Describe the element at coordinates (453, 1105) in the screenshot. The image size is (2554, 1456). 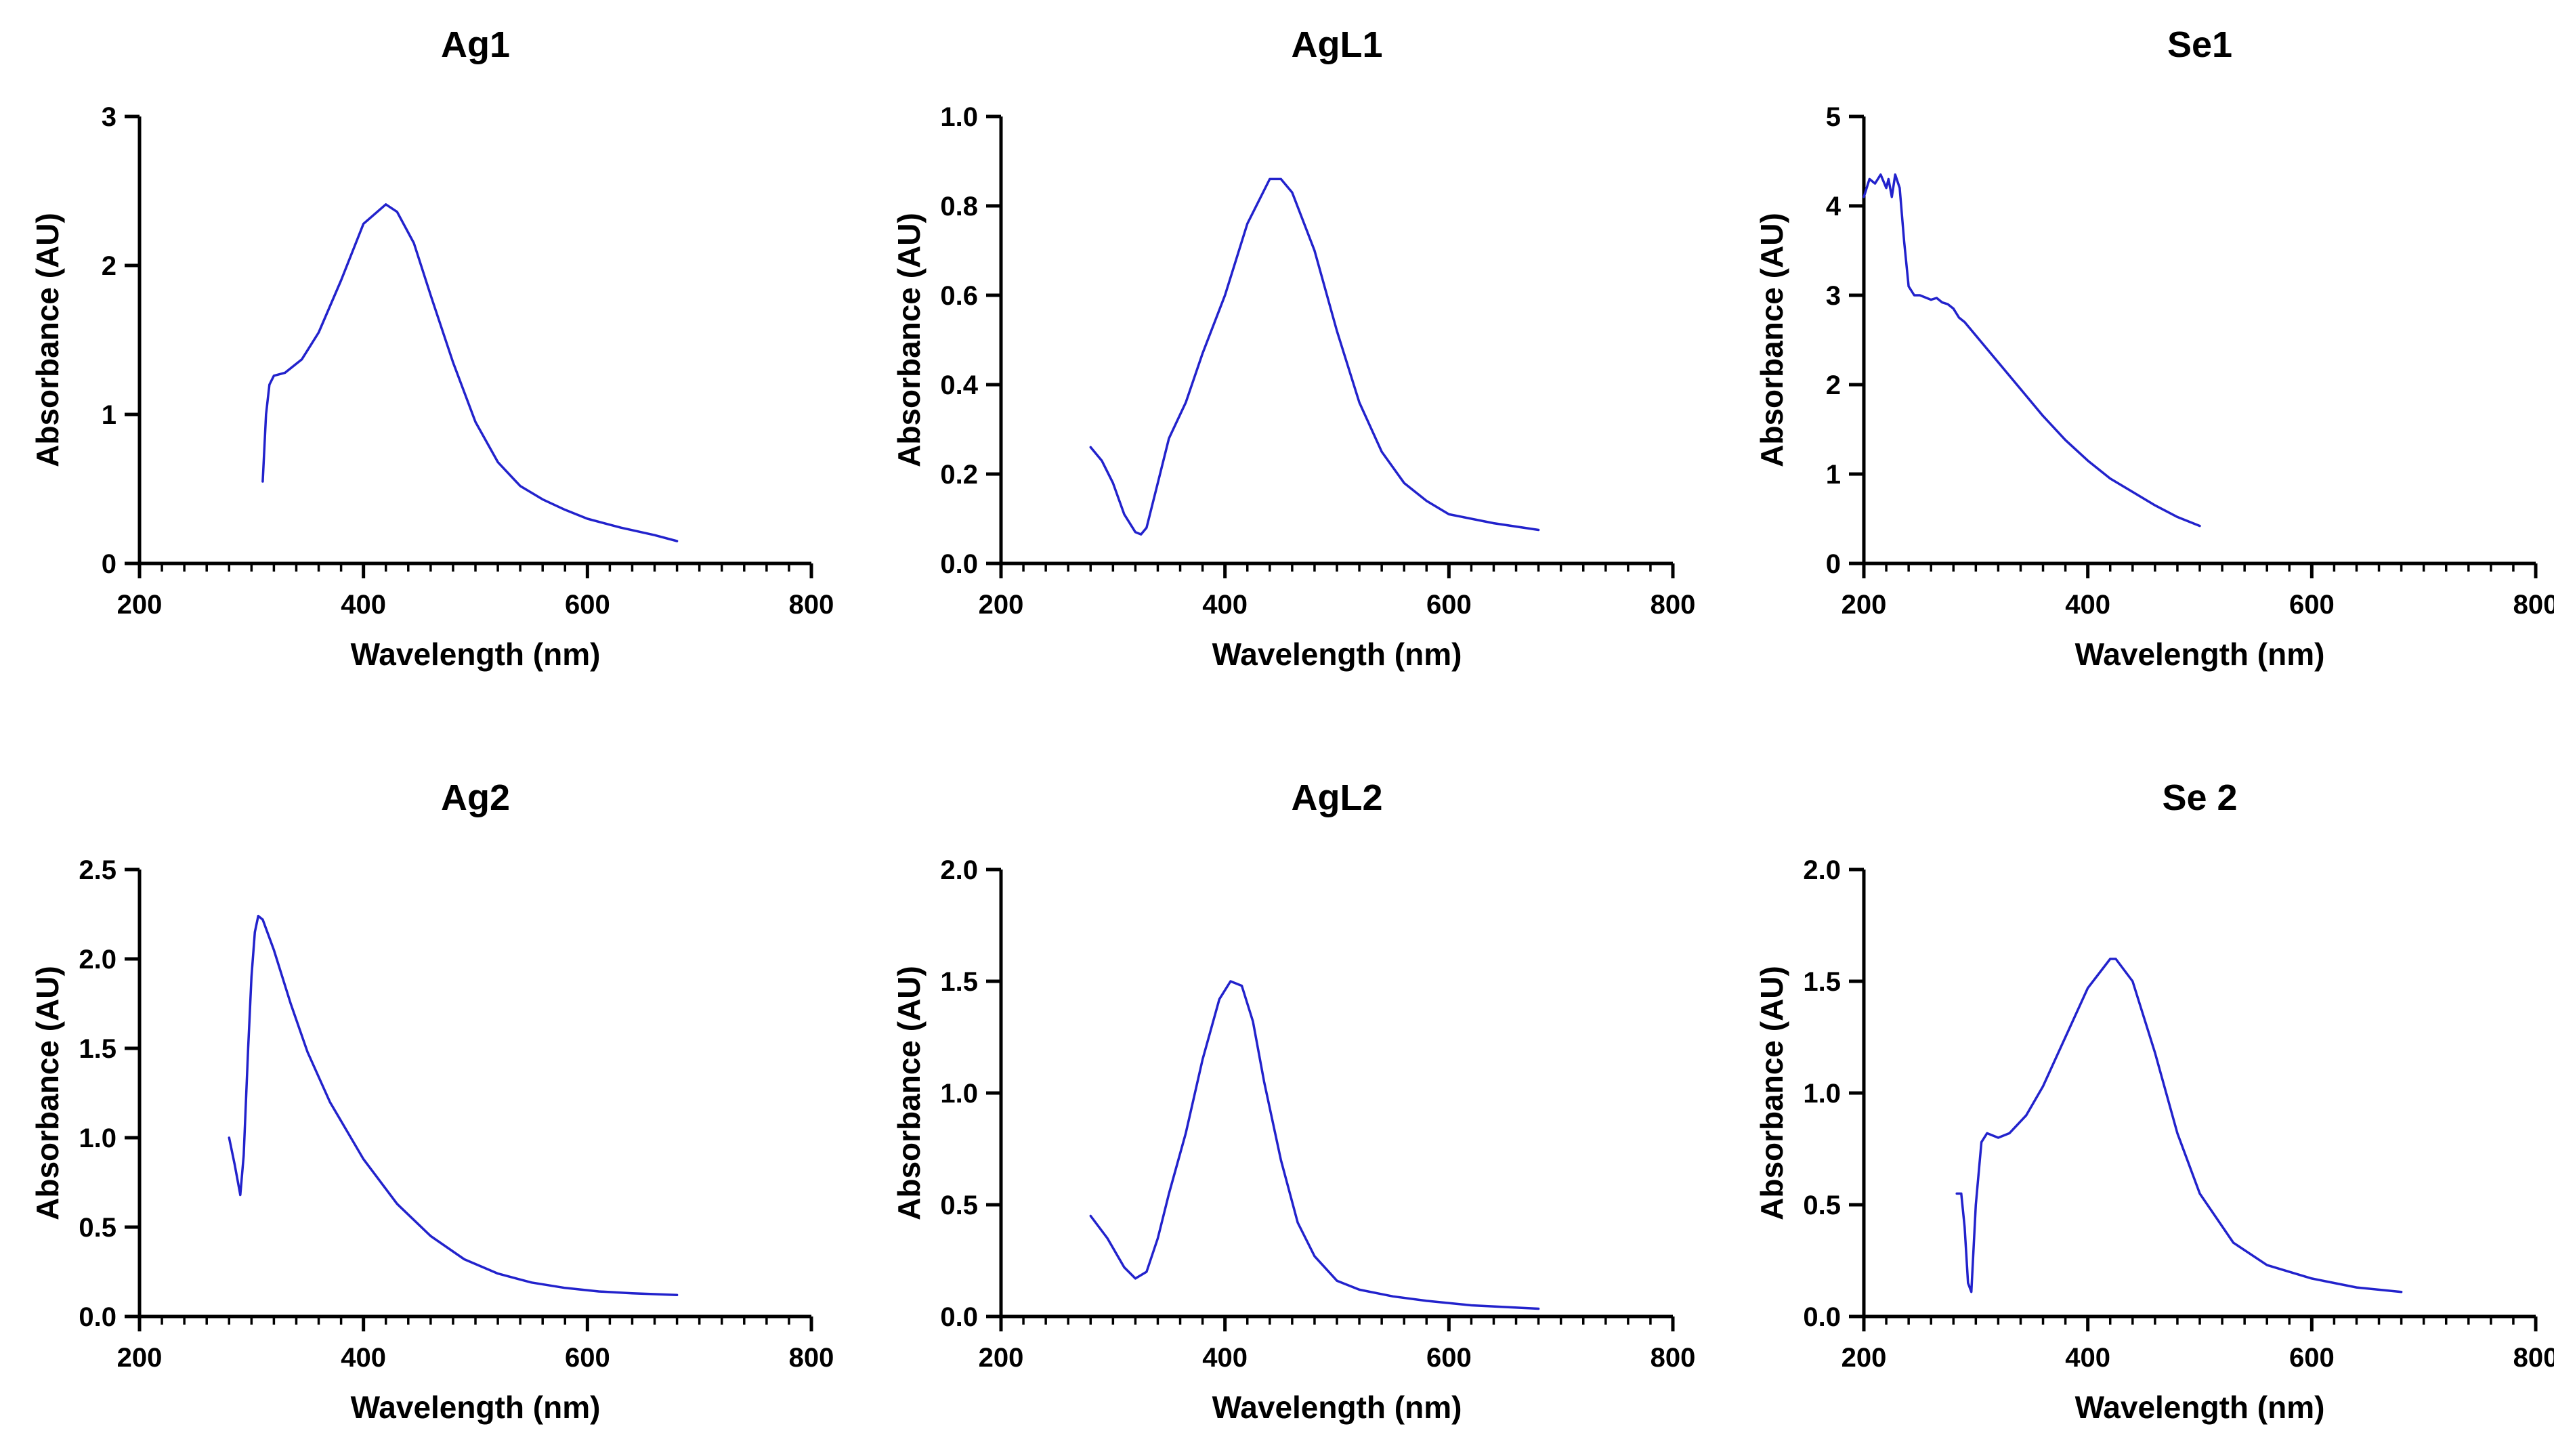
I see `series-line-ag2` at that location.